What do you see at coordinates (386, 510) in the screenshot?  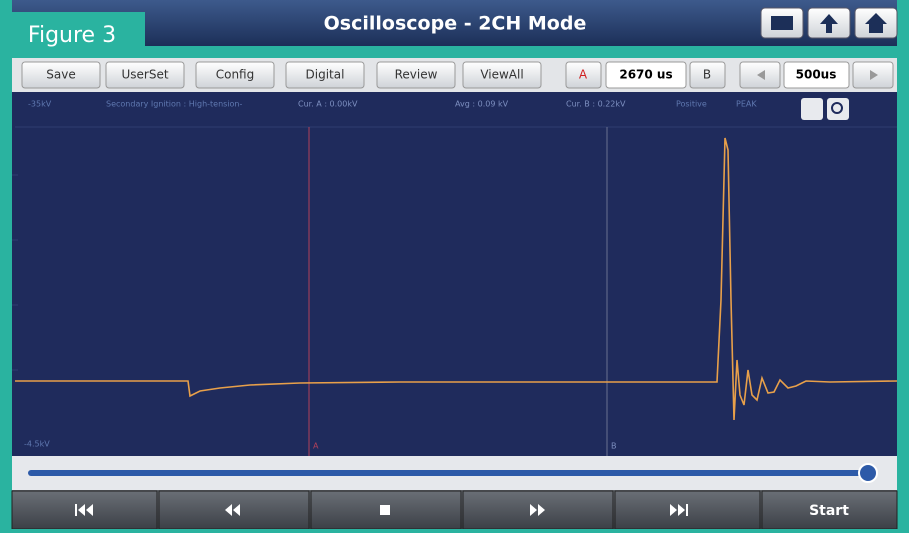 I see `stop-button` at bounding box center [386, 510].